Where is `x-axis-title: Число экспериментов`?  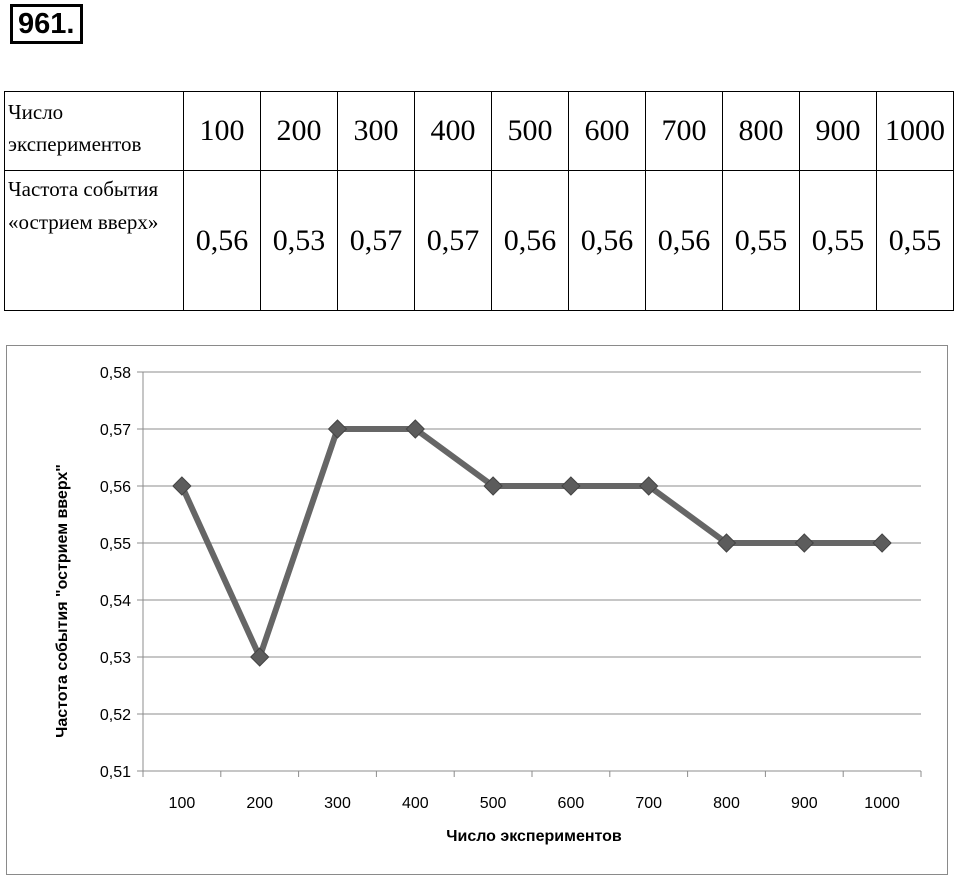 x-axis-title: Число экспериментов is located at coordinates (534, 836).